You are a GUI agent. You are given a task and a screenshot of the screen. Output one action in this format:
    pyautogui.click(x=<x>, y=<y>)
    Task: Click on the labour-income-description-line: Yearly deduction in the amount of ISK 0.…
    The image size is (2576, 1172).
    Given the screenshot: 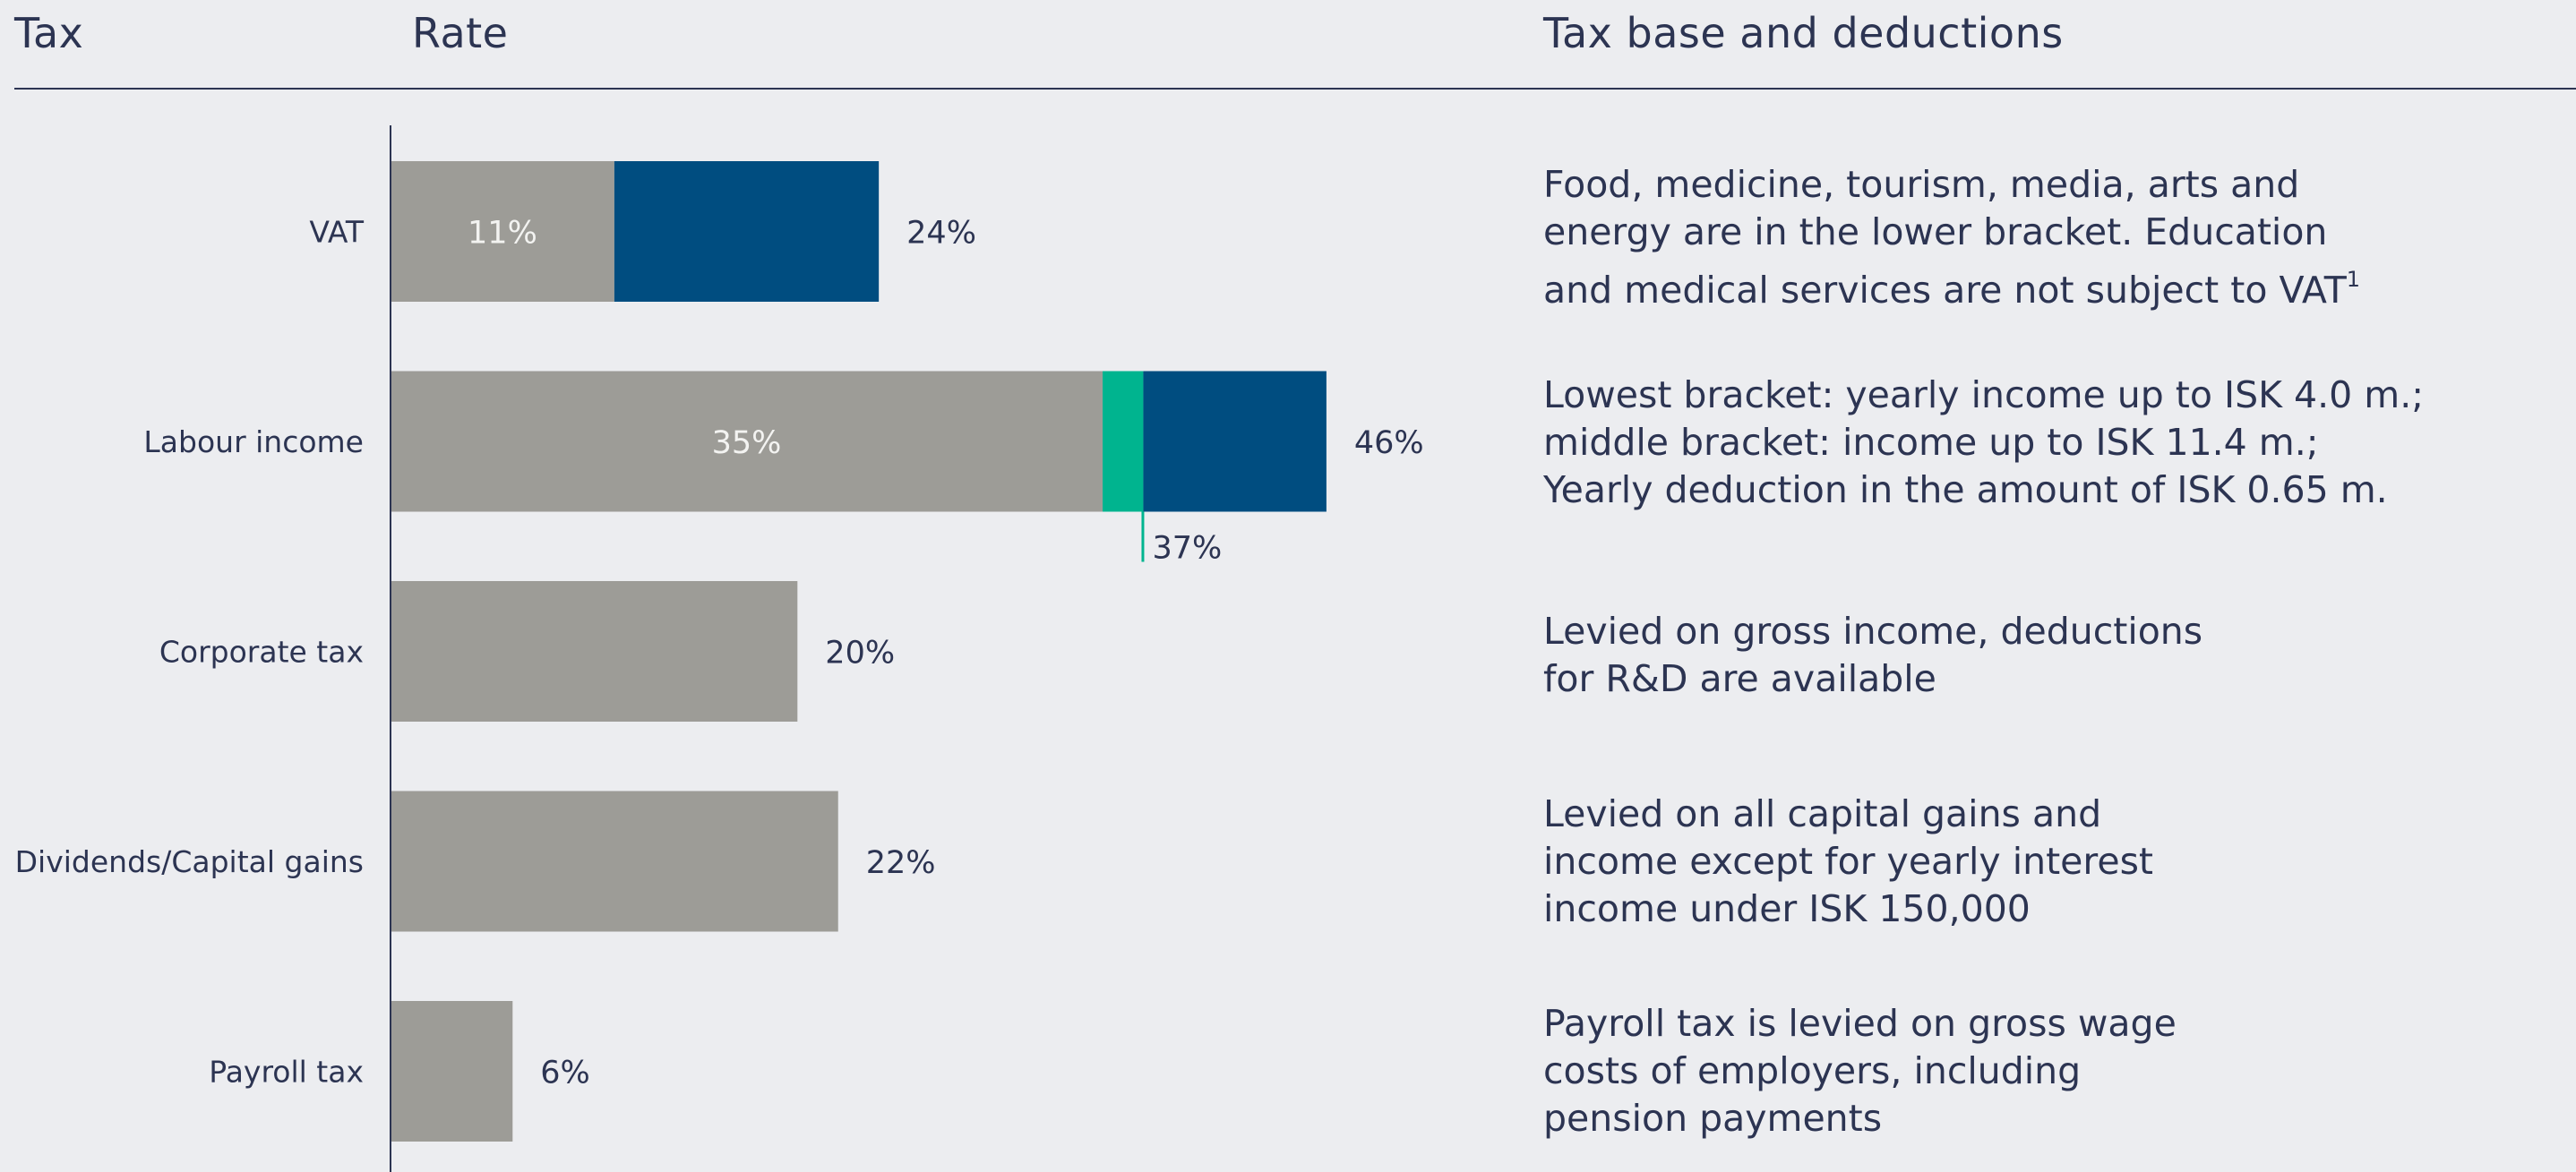 What is the action you would take?
    pyautogui.click(x=1965, y=490)
    